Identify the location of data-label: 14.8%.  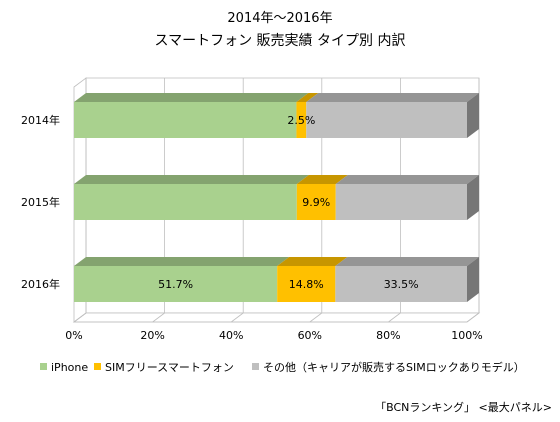
(306, 284).